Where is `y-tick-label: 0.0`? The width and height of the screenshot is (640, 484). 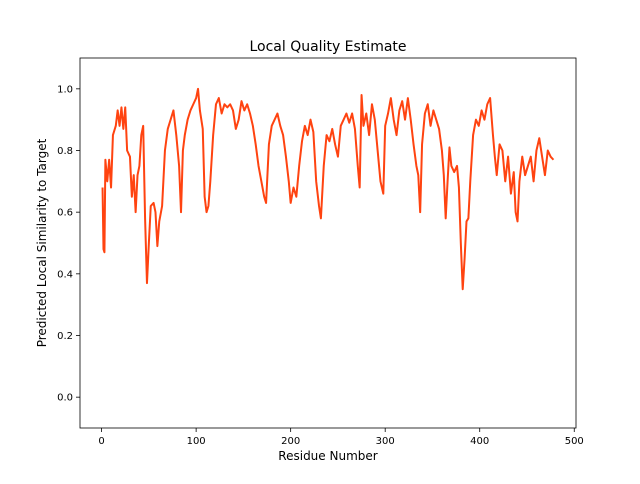
y-tick-label: 0.0 is located at coordinates (65, 398).